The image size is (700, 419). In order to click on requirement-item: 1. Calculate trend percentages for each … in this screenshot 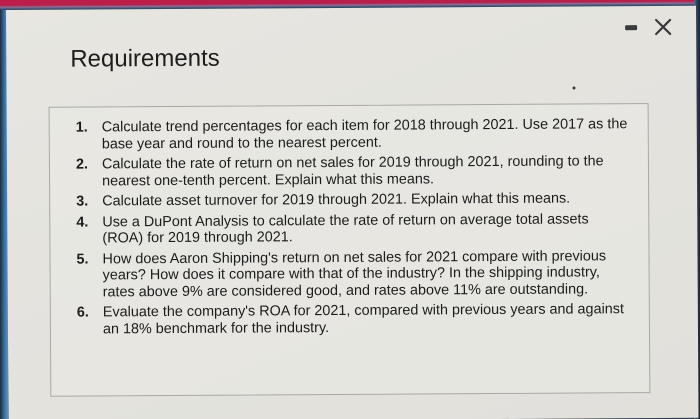, I will do `click(357, 134)`.